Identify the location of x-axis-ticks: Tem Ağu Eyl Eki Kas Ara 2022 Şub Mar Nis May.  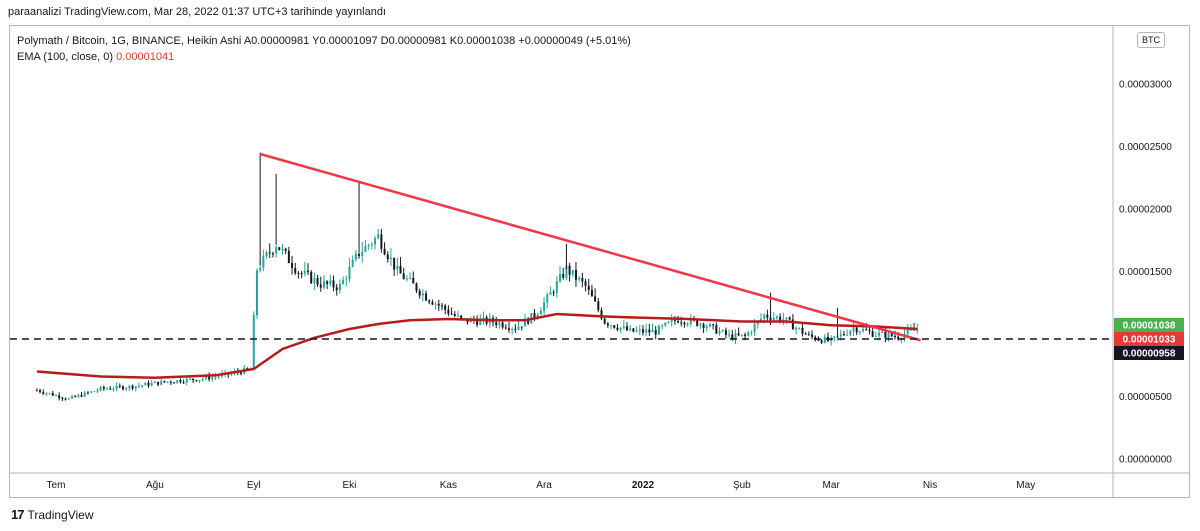
(541, 485).